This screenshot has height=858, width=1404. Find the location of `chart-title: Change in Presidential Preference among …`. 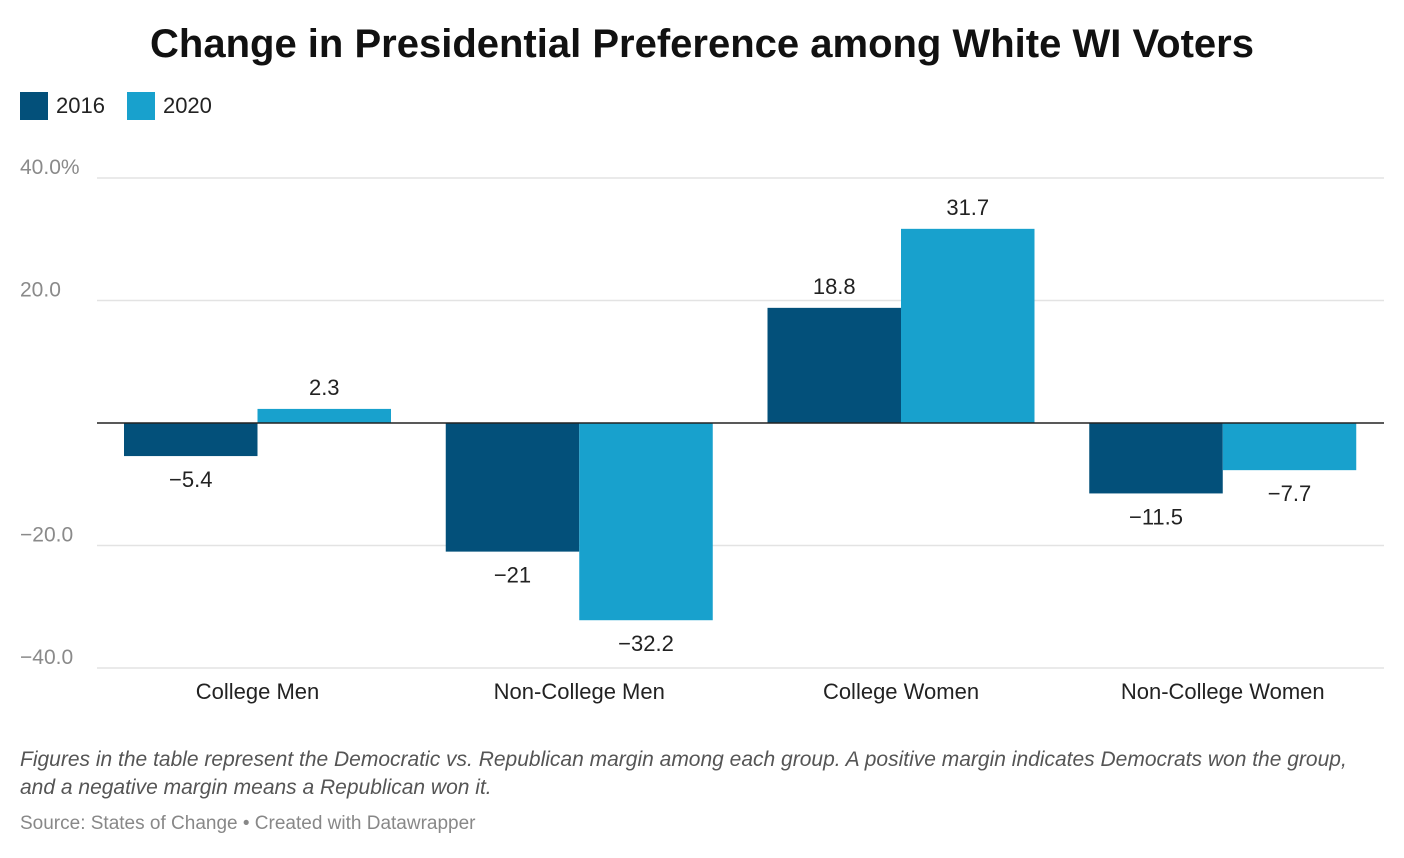

chart-title: Change in Presidential Preference among … is located at coordinates (702, 44).